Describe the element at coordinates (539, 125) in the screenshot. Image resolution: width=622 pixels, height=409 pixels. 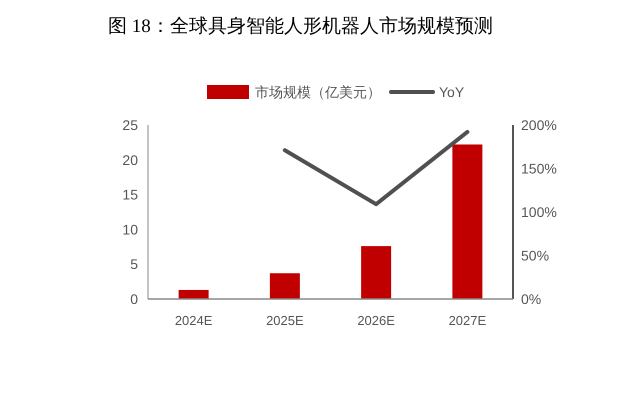
I see `y2-tick-label: 200%` at that location.